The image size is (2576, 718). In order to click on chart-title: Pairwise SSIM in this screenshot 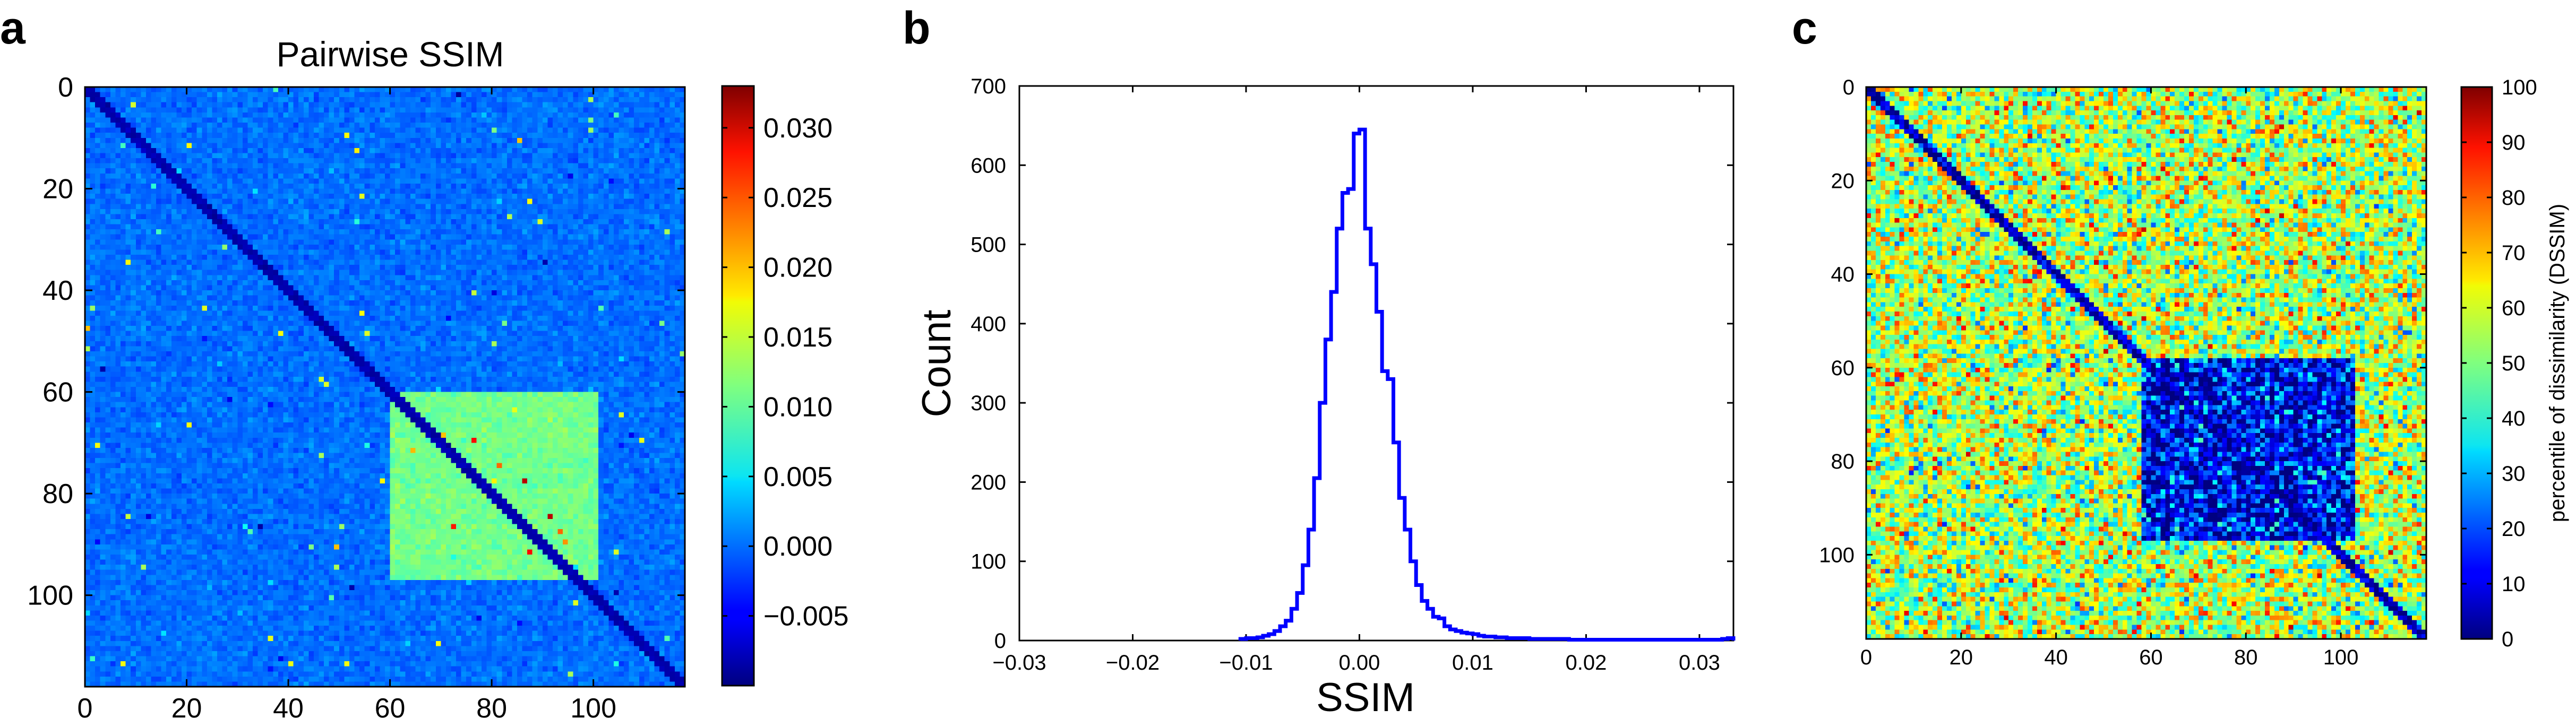, I will do `click(390, 54)`.